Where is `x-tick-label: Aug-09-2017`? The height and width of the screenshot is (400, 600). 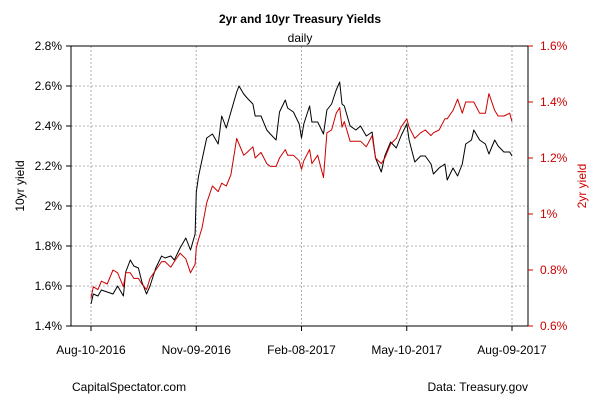
x-tick-label: Aug-09-2017 is located at coordinates (512, 350).